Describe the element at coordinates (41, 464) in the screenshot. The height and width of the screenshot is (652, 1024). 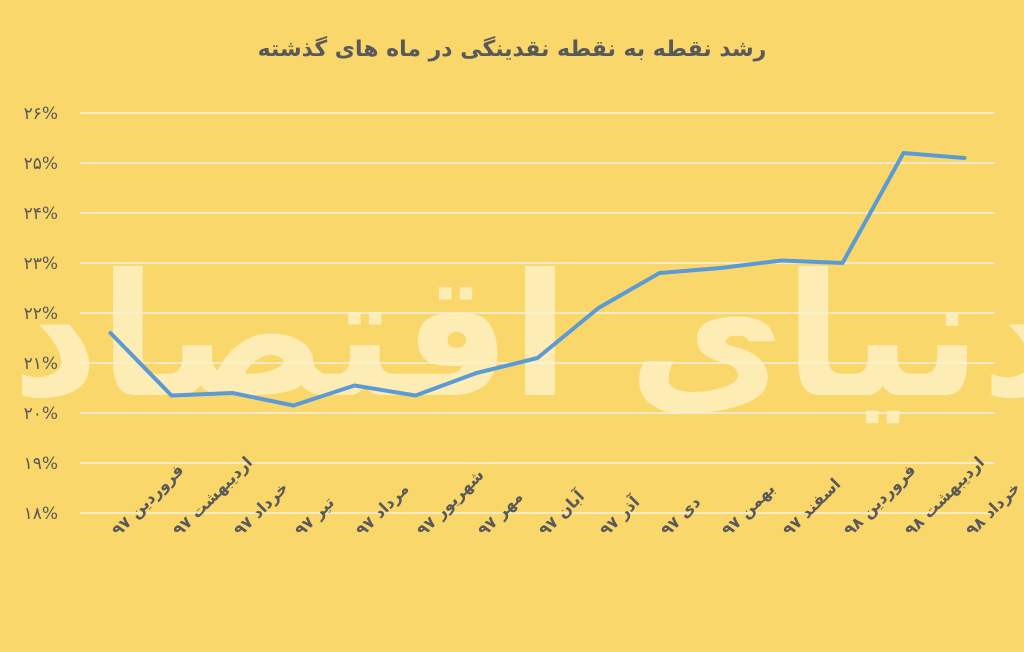
I see `y-tick-label: ۱۹%` at that location.